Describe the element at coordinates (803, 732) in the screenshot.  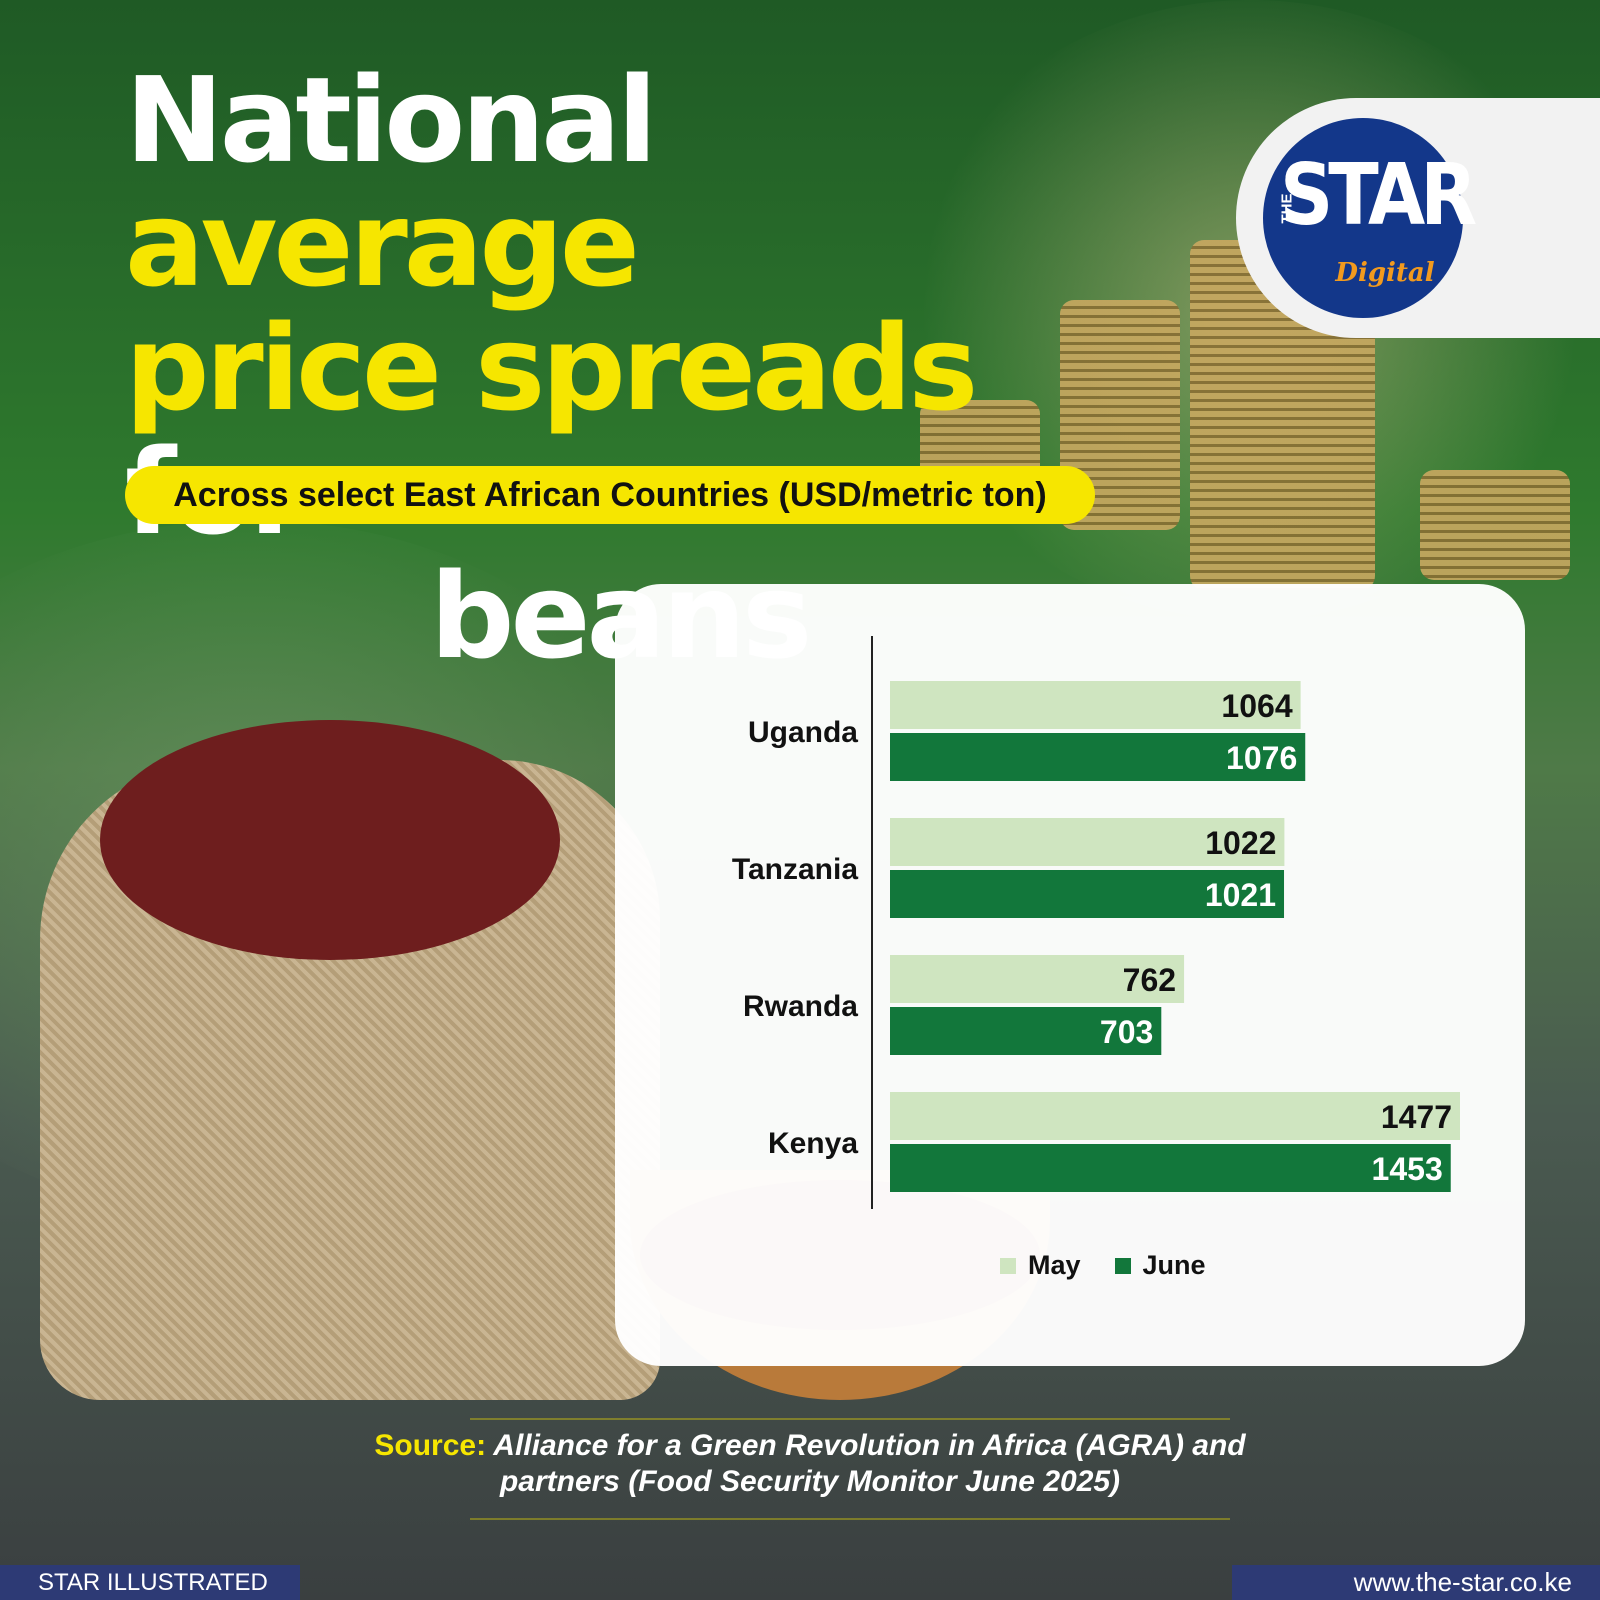
I see `category-label-uganda: Uganda` at that location.